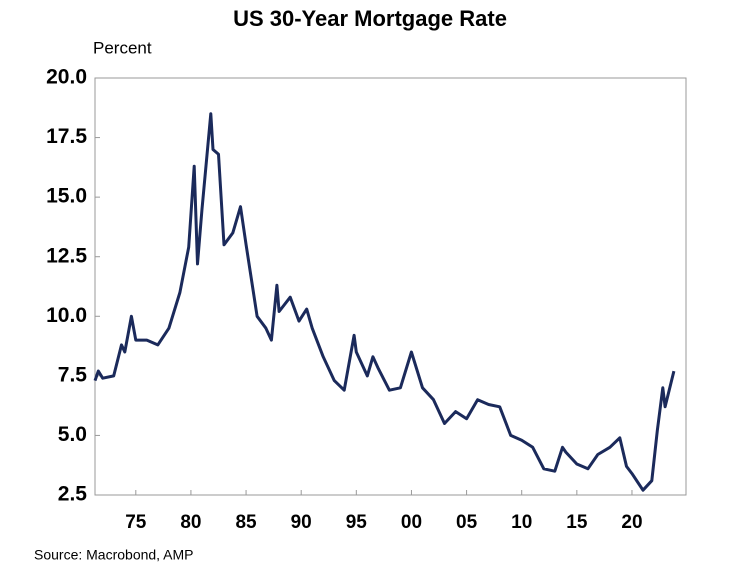 This screenshot has width=740, height=580. Describe the element at coordinates (66, 77) in the screenshot. I see `y-tick-label: 20.0` at that location.